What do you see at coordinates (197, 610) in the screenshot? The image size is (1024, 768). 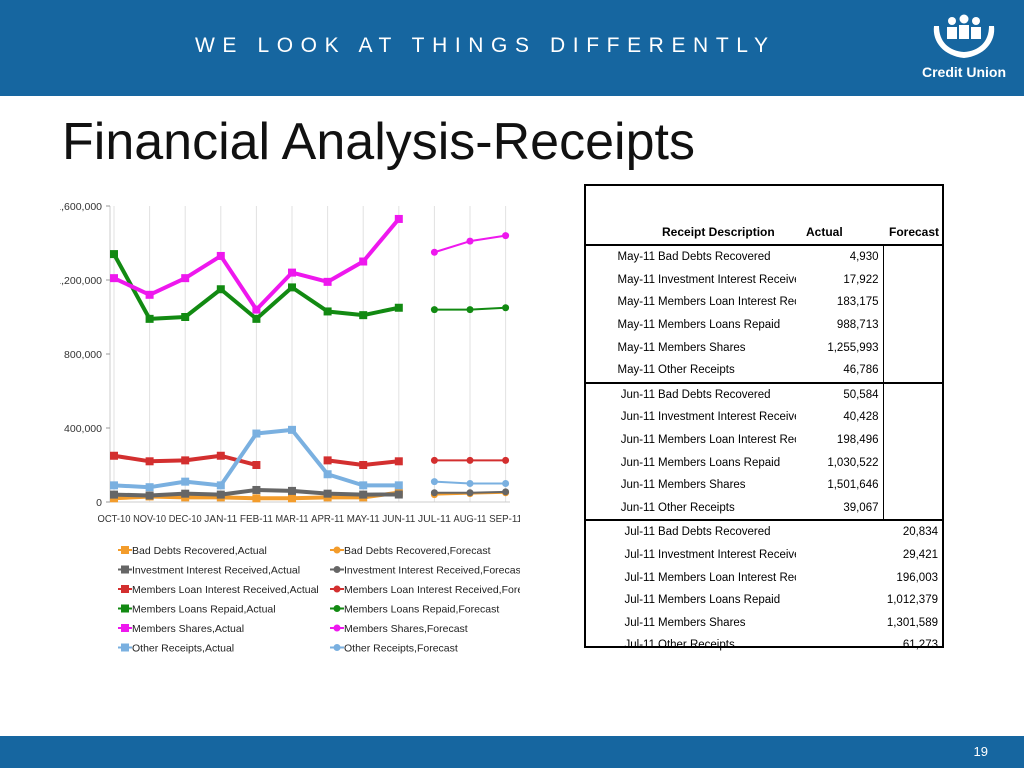 I see `legend-item: Members Loans Repaid,Actual` at bounding box center [197, 610].